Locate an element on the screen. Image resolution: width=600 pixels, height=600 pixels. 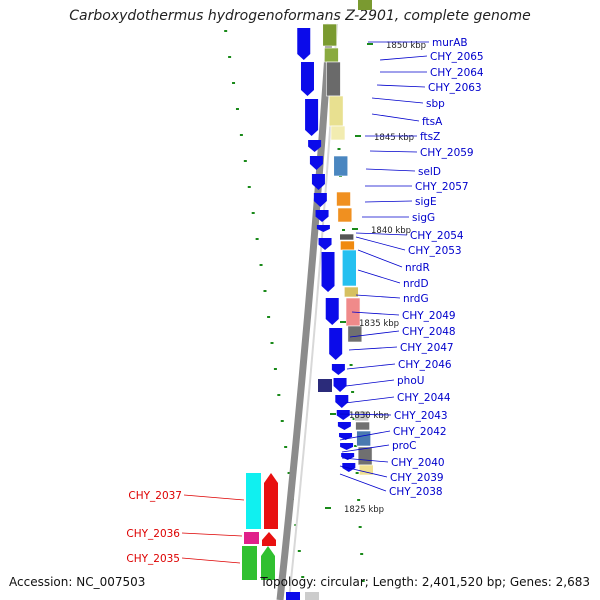
gene-label-CHY_2059: CHY_2059 is located at coordinates (447, 153).